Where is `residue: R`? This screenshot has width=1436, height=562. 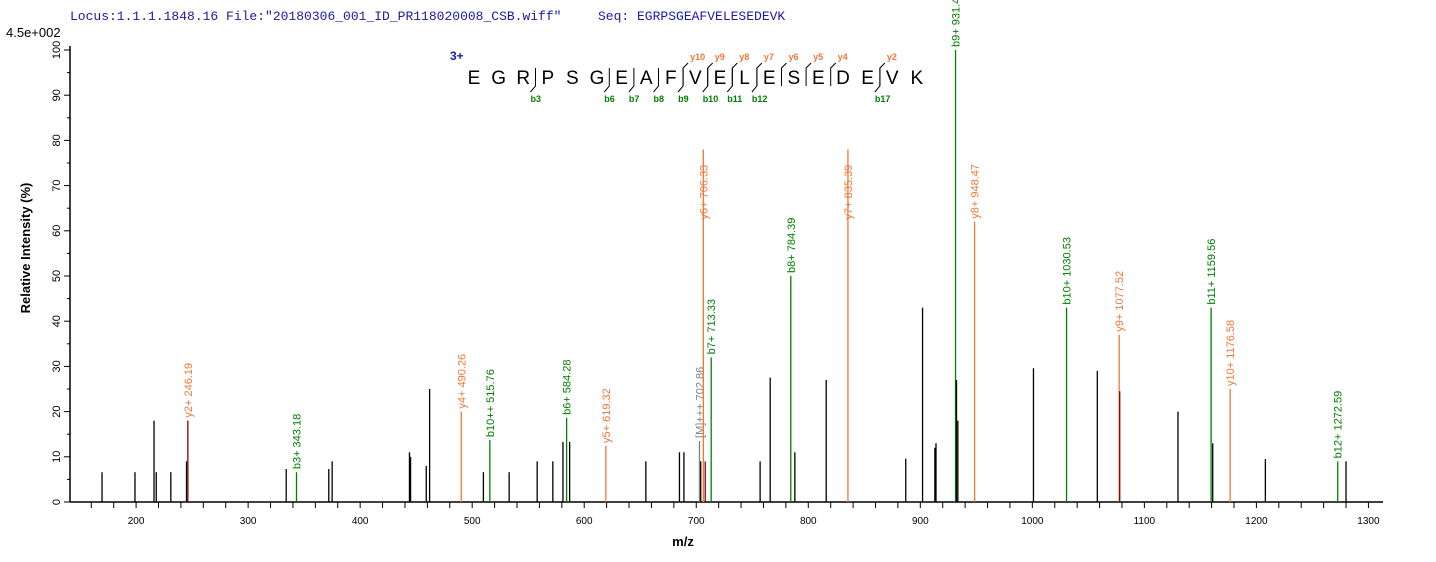 residue: R is located at coordinates (523, 78).